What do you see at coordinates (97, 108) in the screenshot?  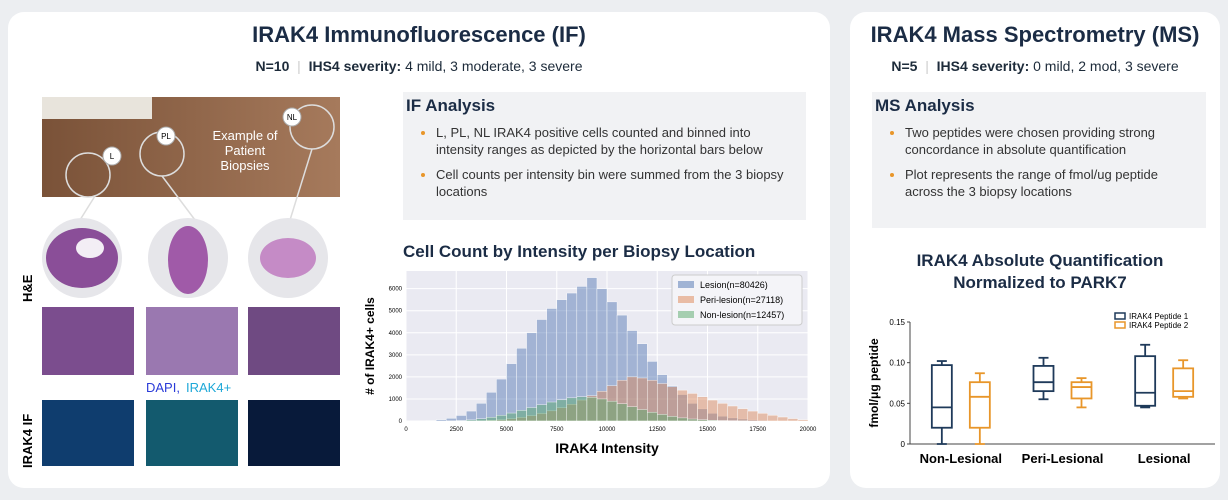 I see `photo-ruler` at bounding box center [97, 108].